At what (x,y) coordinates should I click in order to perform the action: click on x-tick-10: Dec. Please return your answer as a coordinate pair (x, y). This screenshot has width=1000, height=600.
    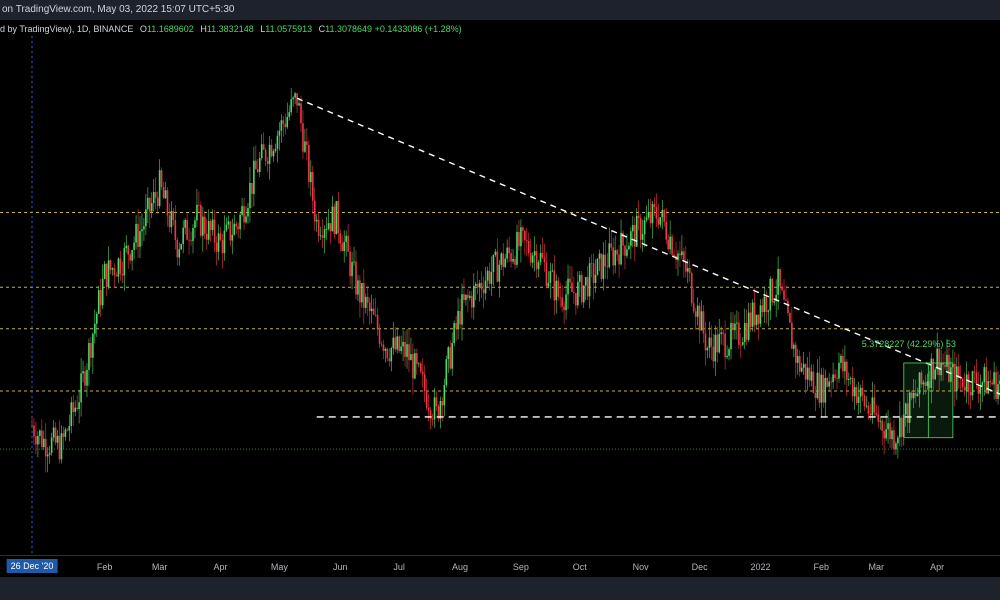
    Looking at the image, I should click on (699, 567).